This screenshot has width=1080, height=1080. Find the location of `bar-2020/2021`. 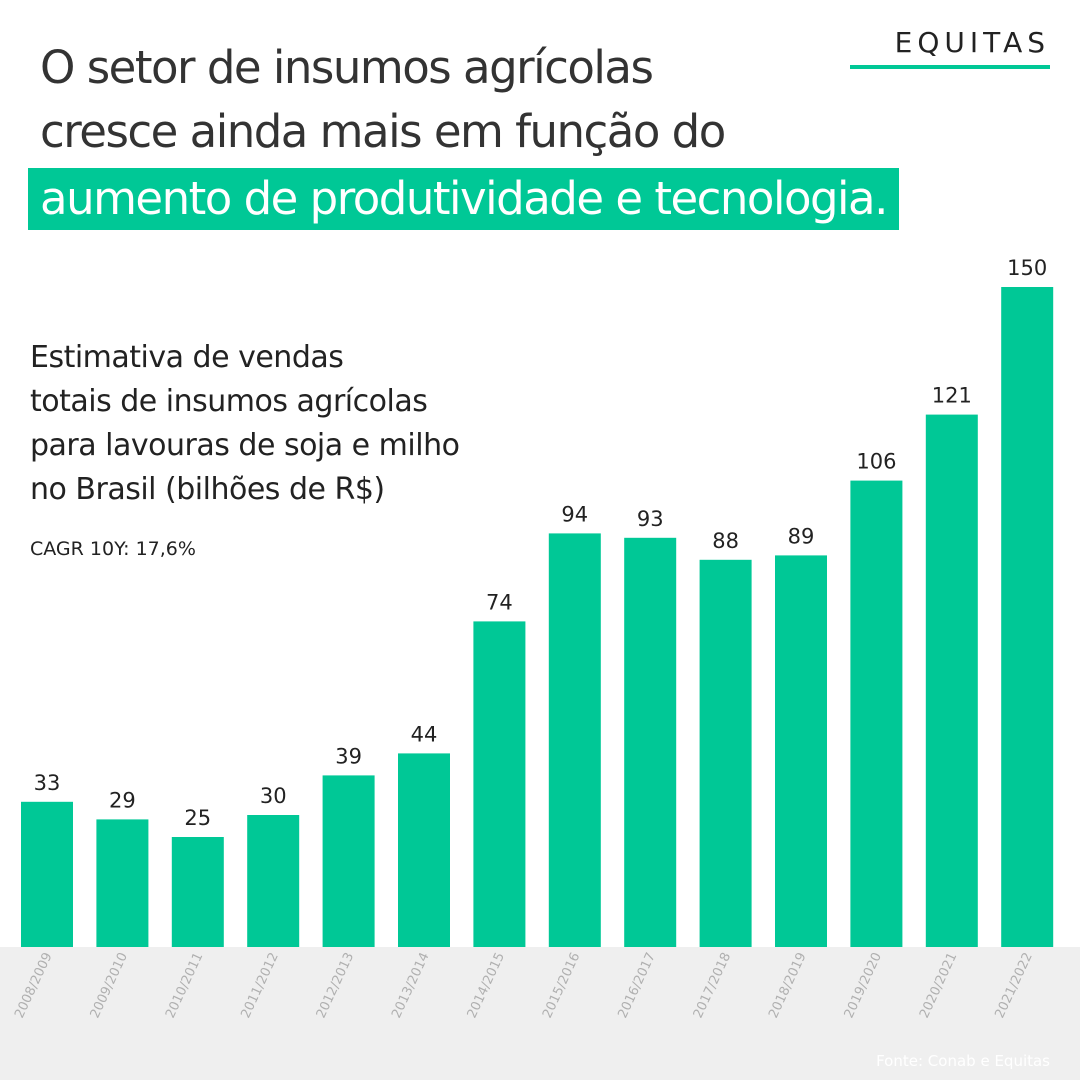

bar-2020/2021 is located at coordinates (951, 681).